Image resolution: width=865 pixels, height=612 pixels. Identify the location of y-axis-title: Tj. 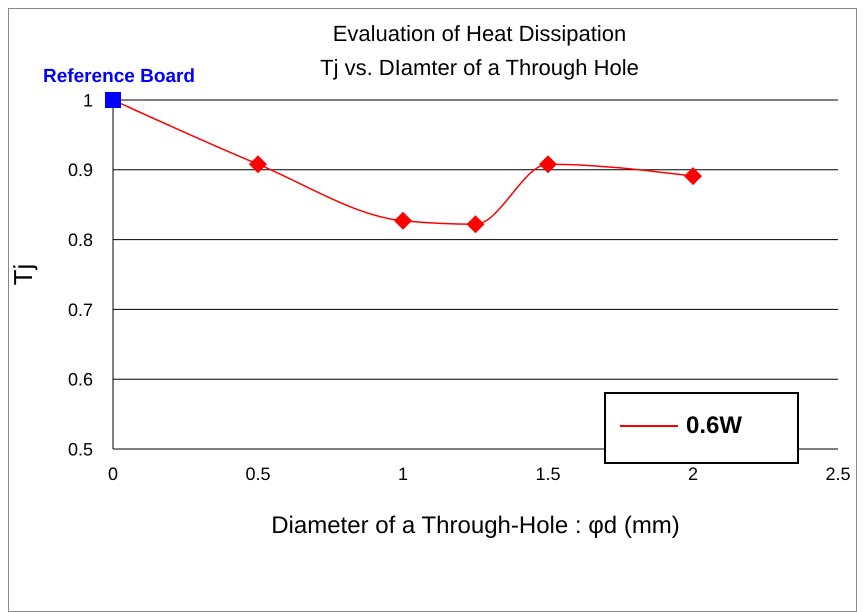
(23, 275).